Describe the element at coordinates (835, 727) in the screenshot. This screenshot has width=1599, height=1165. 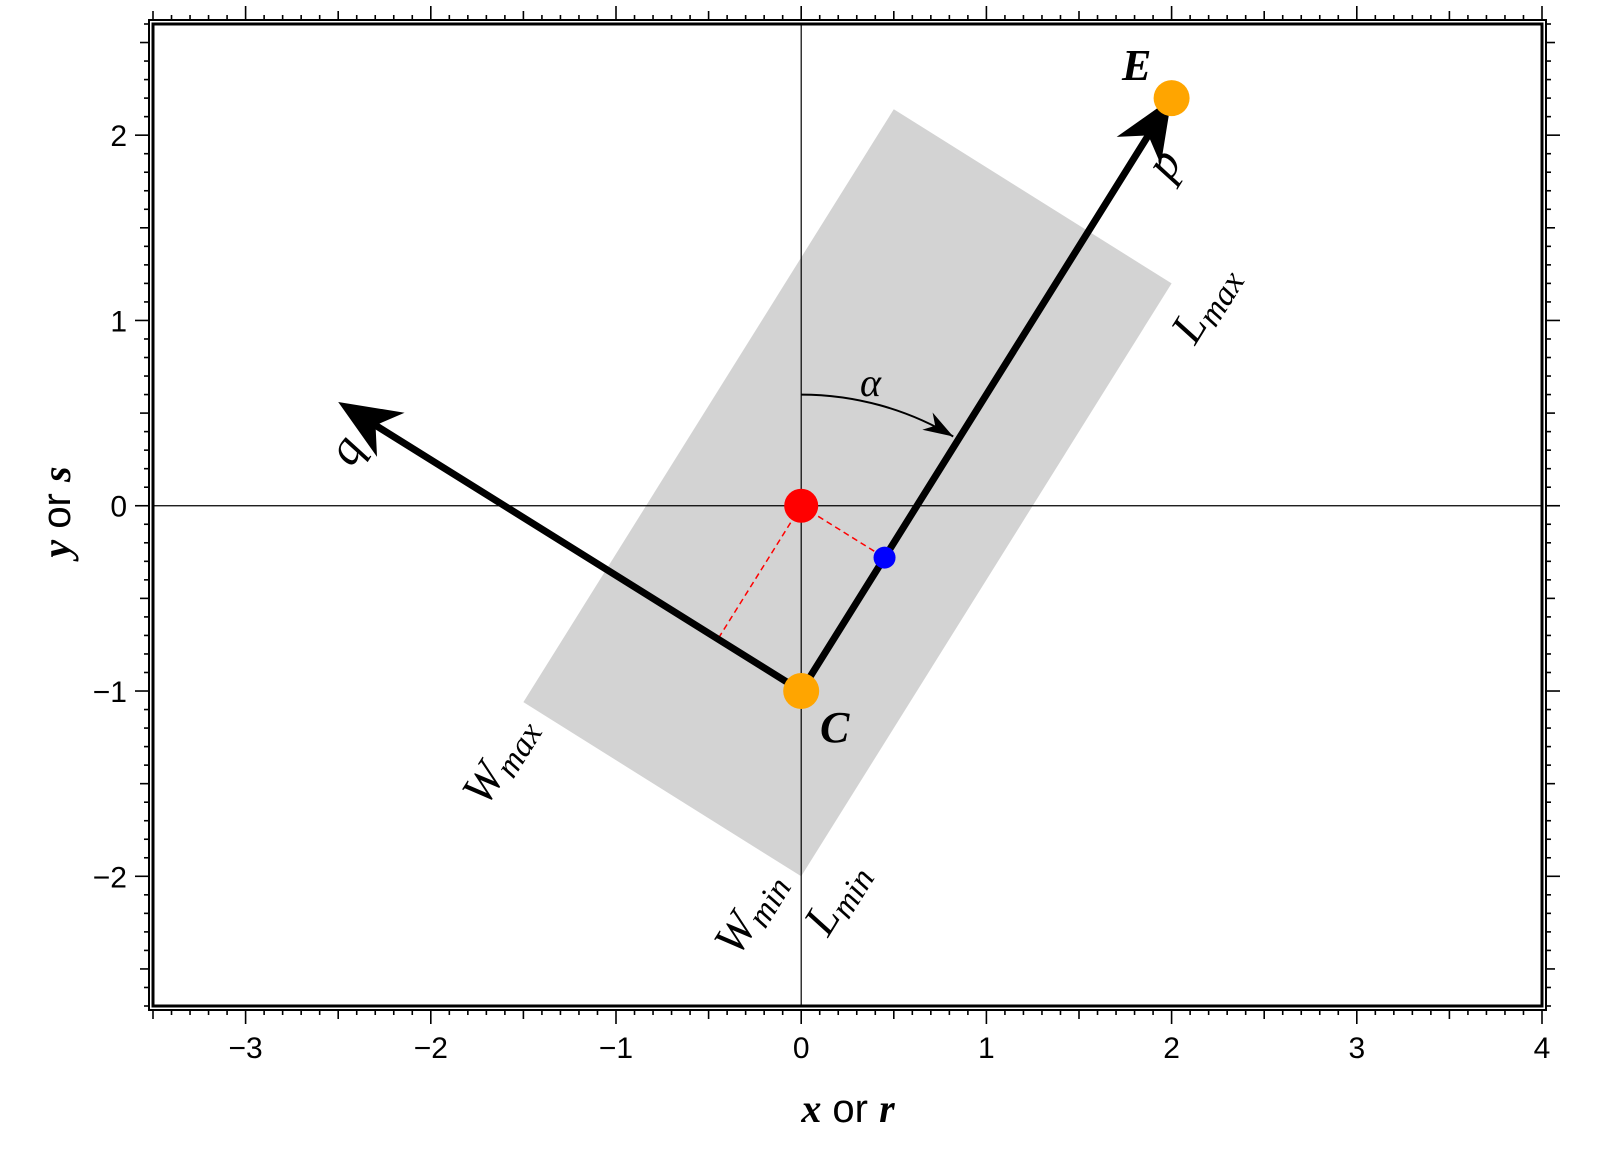
I see `point-label-C: C` at that location.